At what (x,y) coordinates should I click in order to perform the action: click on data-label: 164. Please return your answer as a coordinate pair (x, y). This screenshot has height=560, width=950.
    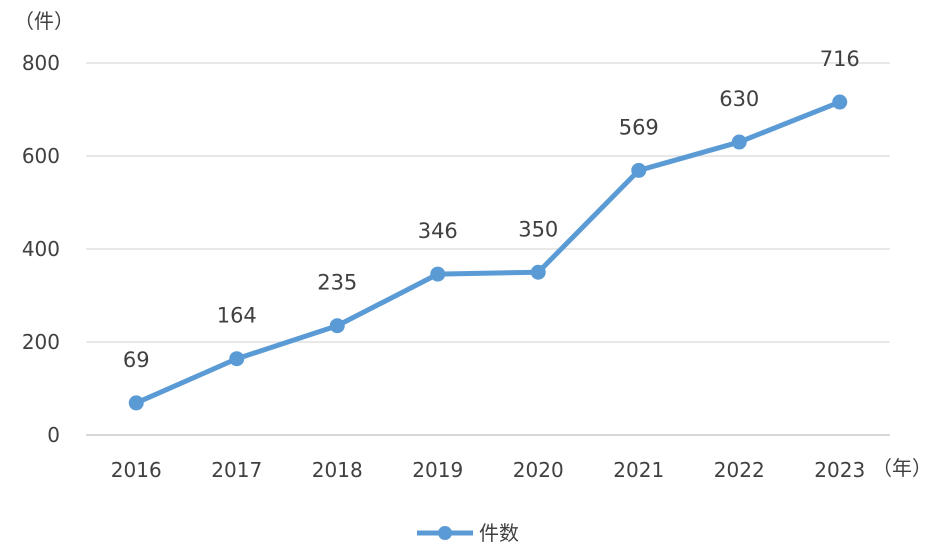
    Looking at the image, I should click on (237, 316).